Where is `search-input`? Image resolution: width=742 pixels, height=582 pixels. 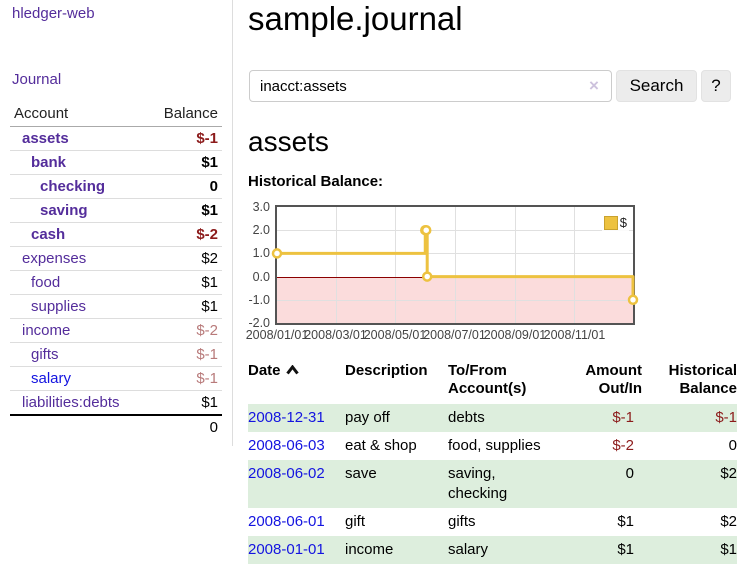 search-input is located at coordinates (430, 86).